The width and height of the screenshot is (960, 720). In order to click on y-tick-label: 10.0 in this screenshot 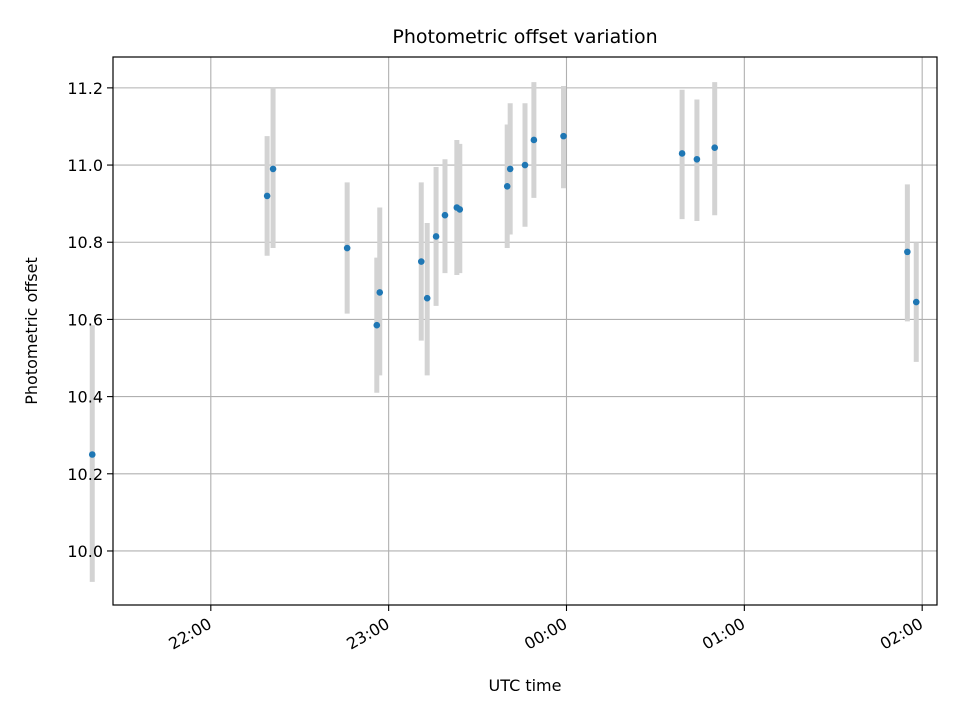, I will do `click(85, 551)`.